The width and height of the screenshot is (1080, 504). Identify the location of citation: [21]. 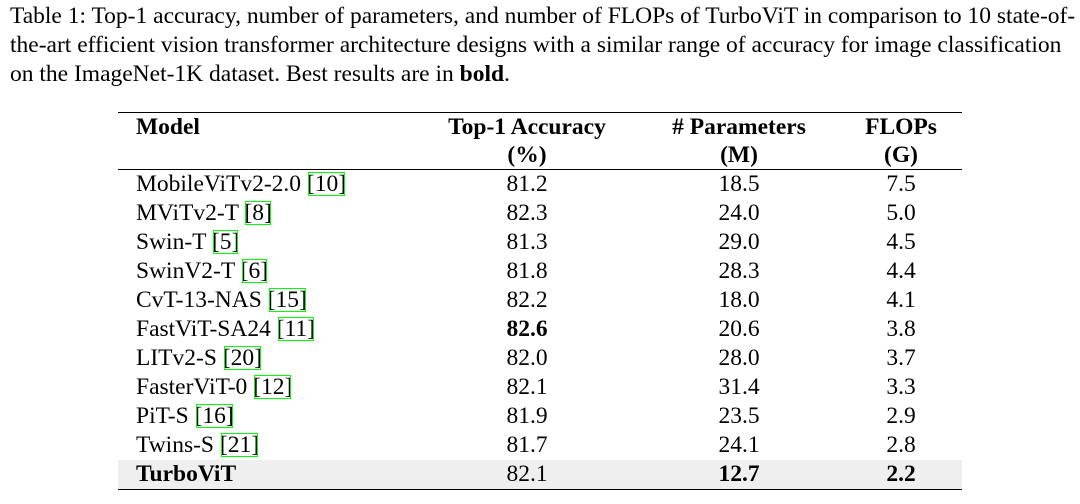
(239, 445).